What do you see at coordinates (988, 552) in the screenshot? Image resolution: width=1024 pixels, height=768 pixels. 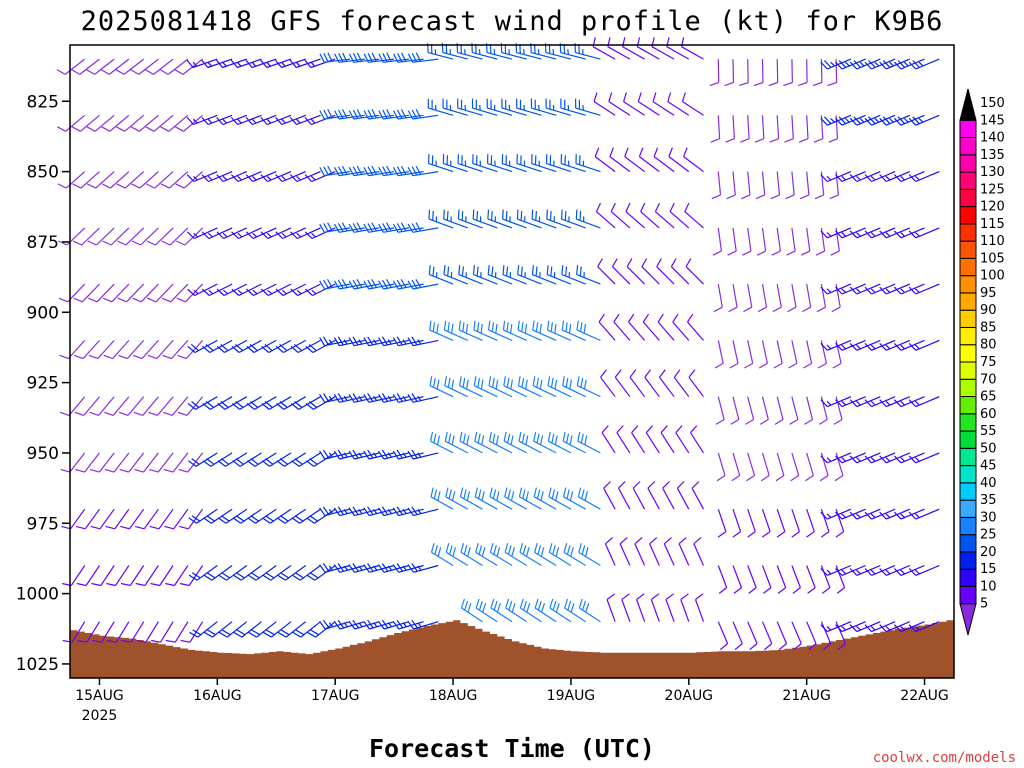 I see `colorbar-label: 20` at bounding box center [988, 552].